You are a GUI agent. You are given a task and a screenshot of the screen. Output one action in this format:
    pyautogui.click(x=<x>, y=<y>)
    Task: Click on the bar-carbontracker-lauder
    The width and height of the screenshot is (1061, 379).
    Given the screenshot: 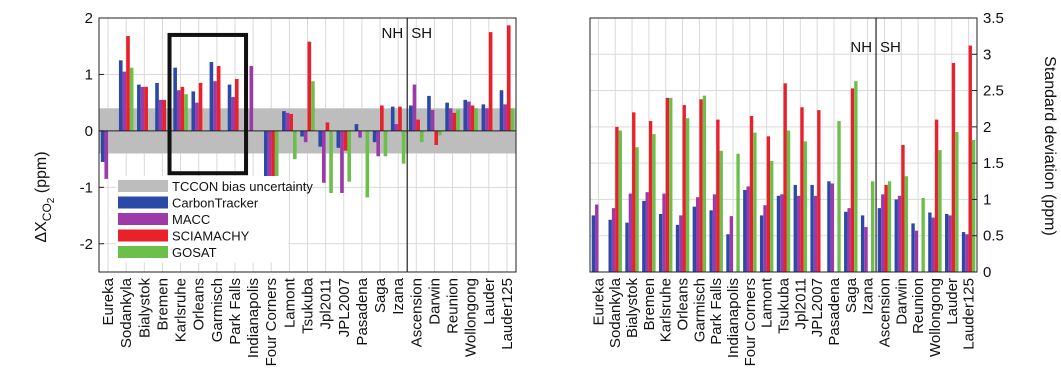 What is the action you would take?
    pyautogui.click(x=947, y=242)
    